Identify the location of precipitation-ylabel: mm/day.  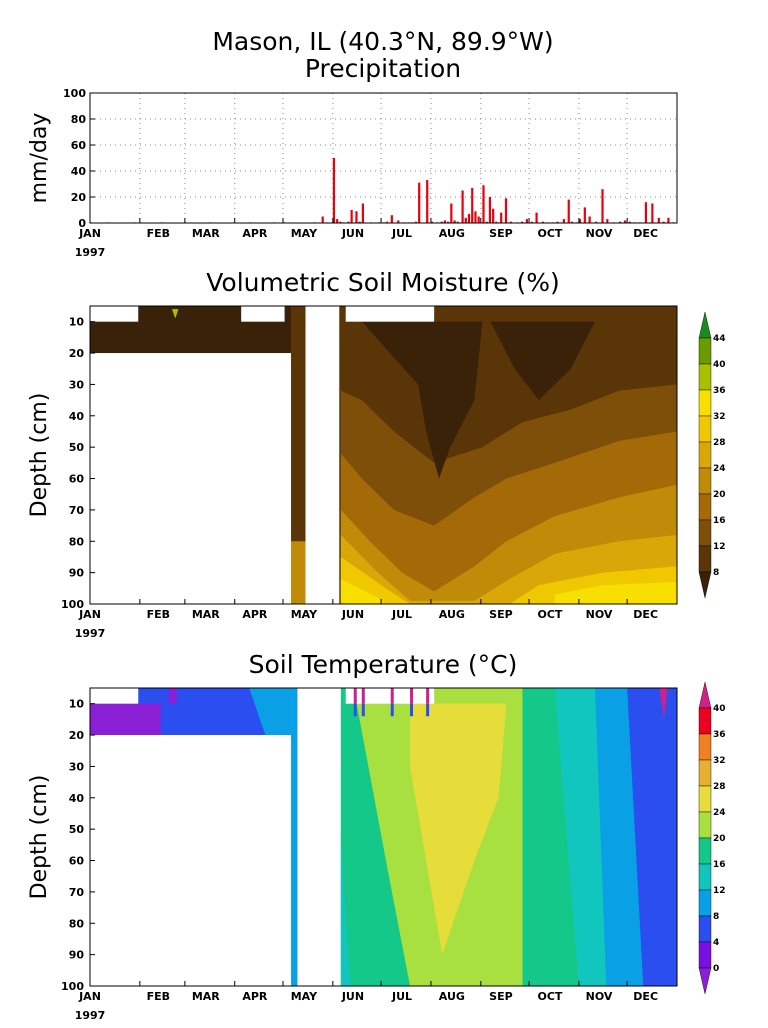
(39, 158).